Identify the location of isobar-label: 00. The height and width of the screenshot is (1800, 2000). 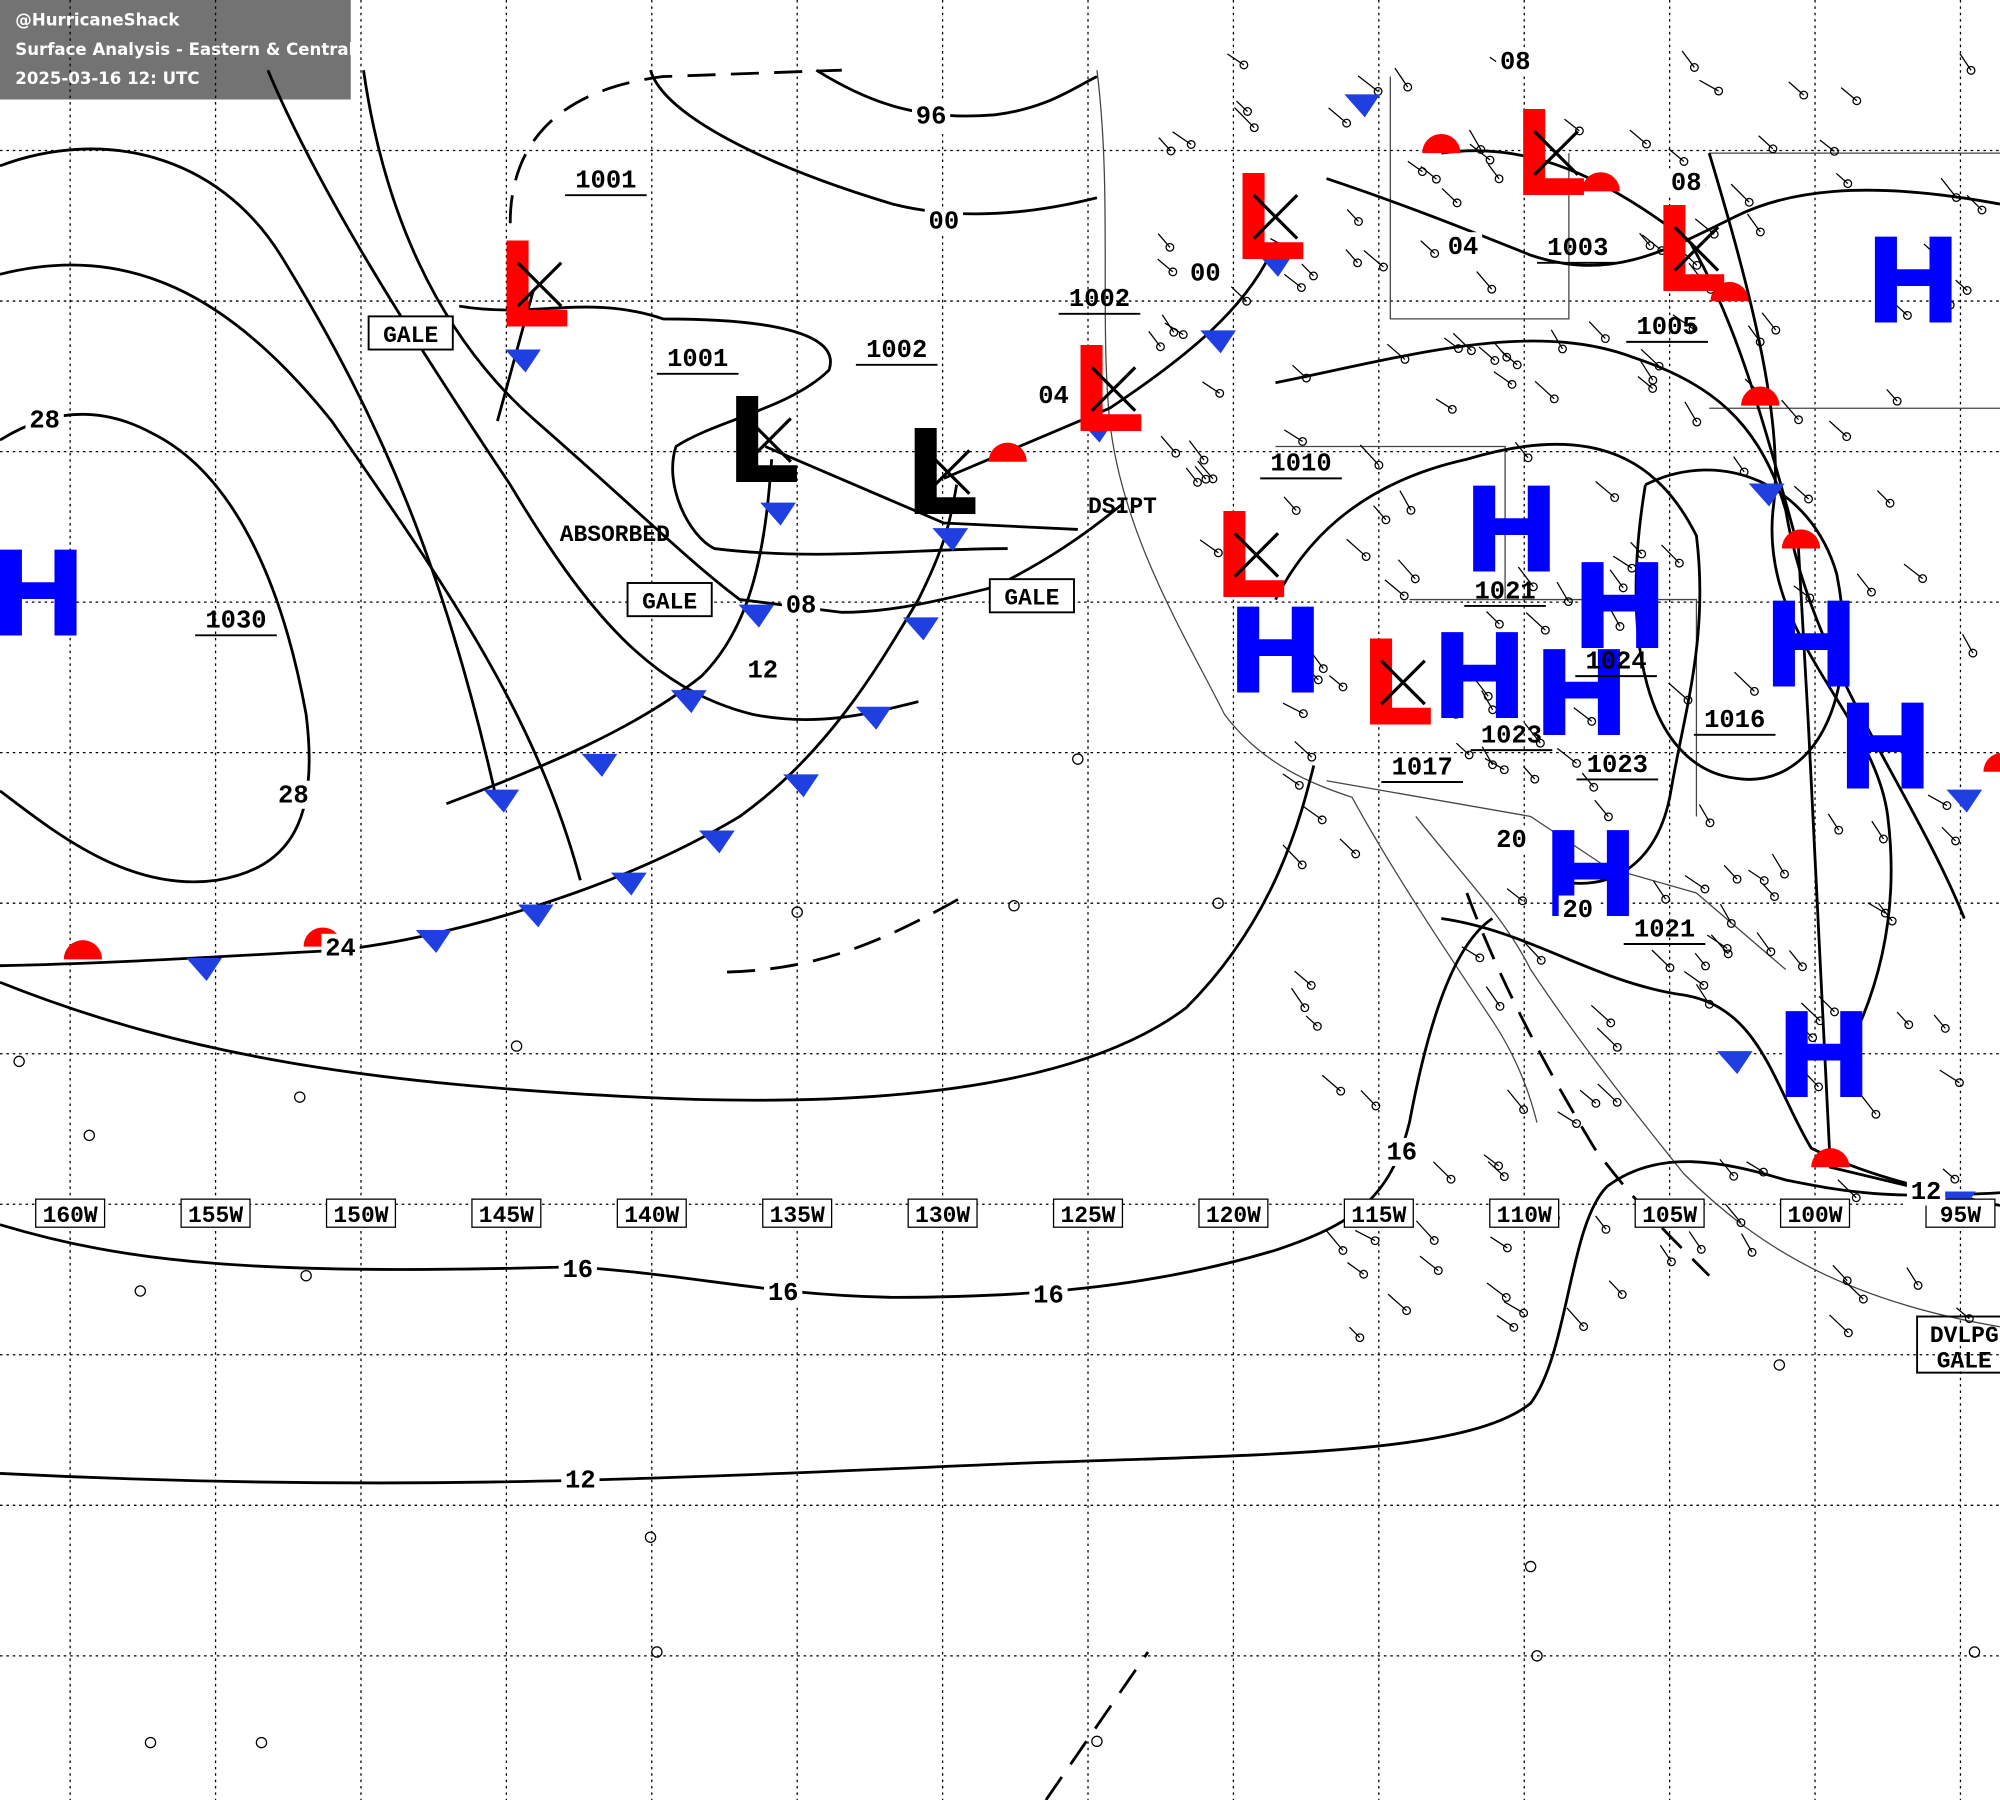
(1205, 274).